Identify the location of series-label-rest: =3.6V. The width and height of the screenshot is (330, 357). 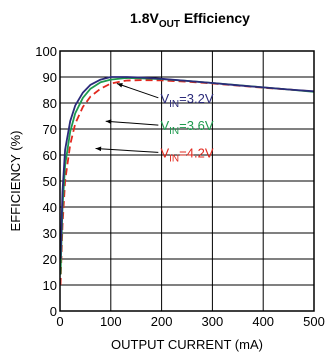
(196, 125).